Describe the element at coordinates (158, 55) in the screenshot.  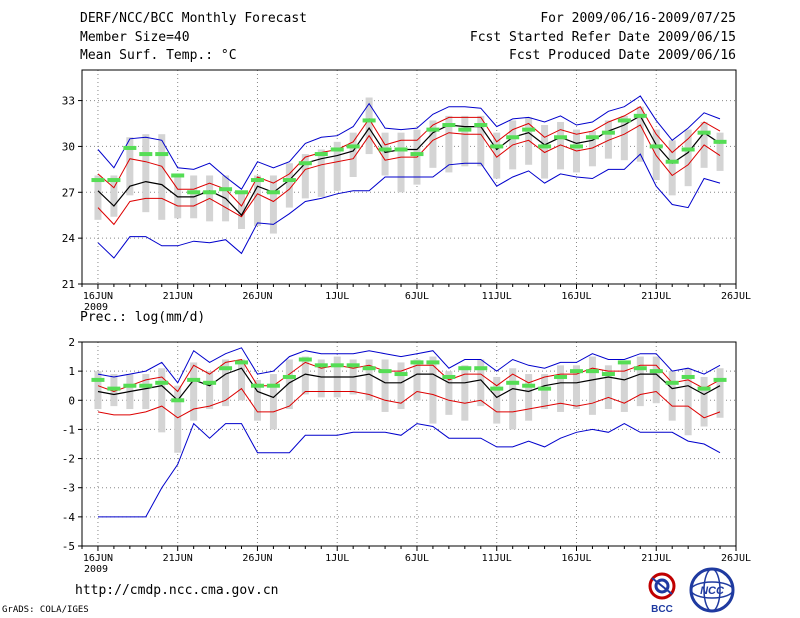
I see `variable-label: Mean Surf. Temp.: °C` at that location.